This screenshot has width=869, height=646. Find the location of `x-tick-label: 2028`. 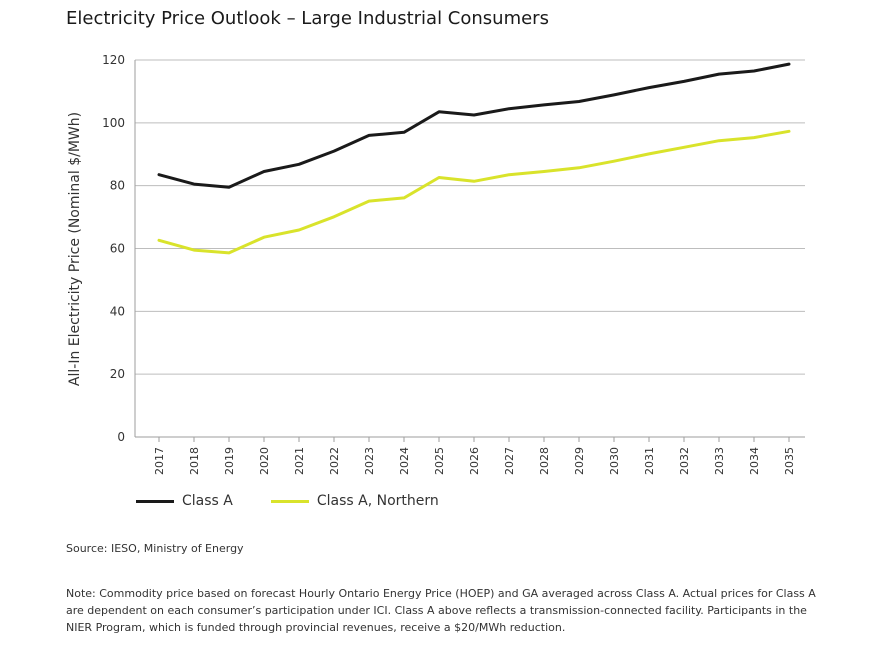

x-tick-label: 2028 is located at coordinates (544, 461).